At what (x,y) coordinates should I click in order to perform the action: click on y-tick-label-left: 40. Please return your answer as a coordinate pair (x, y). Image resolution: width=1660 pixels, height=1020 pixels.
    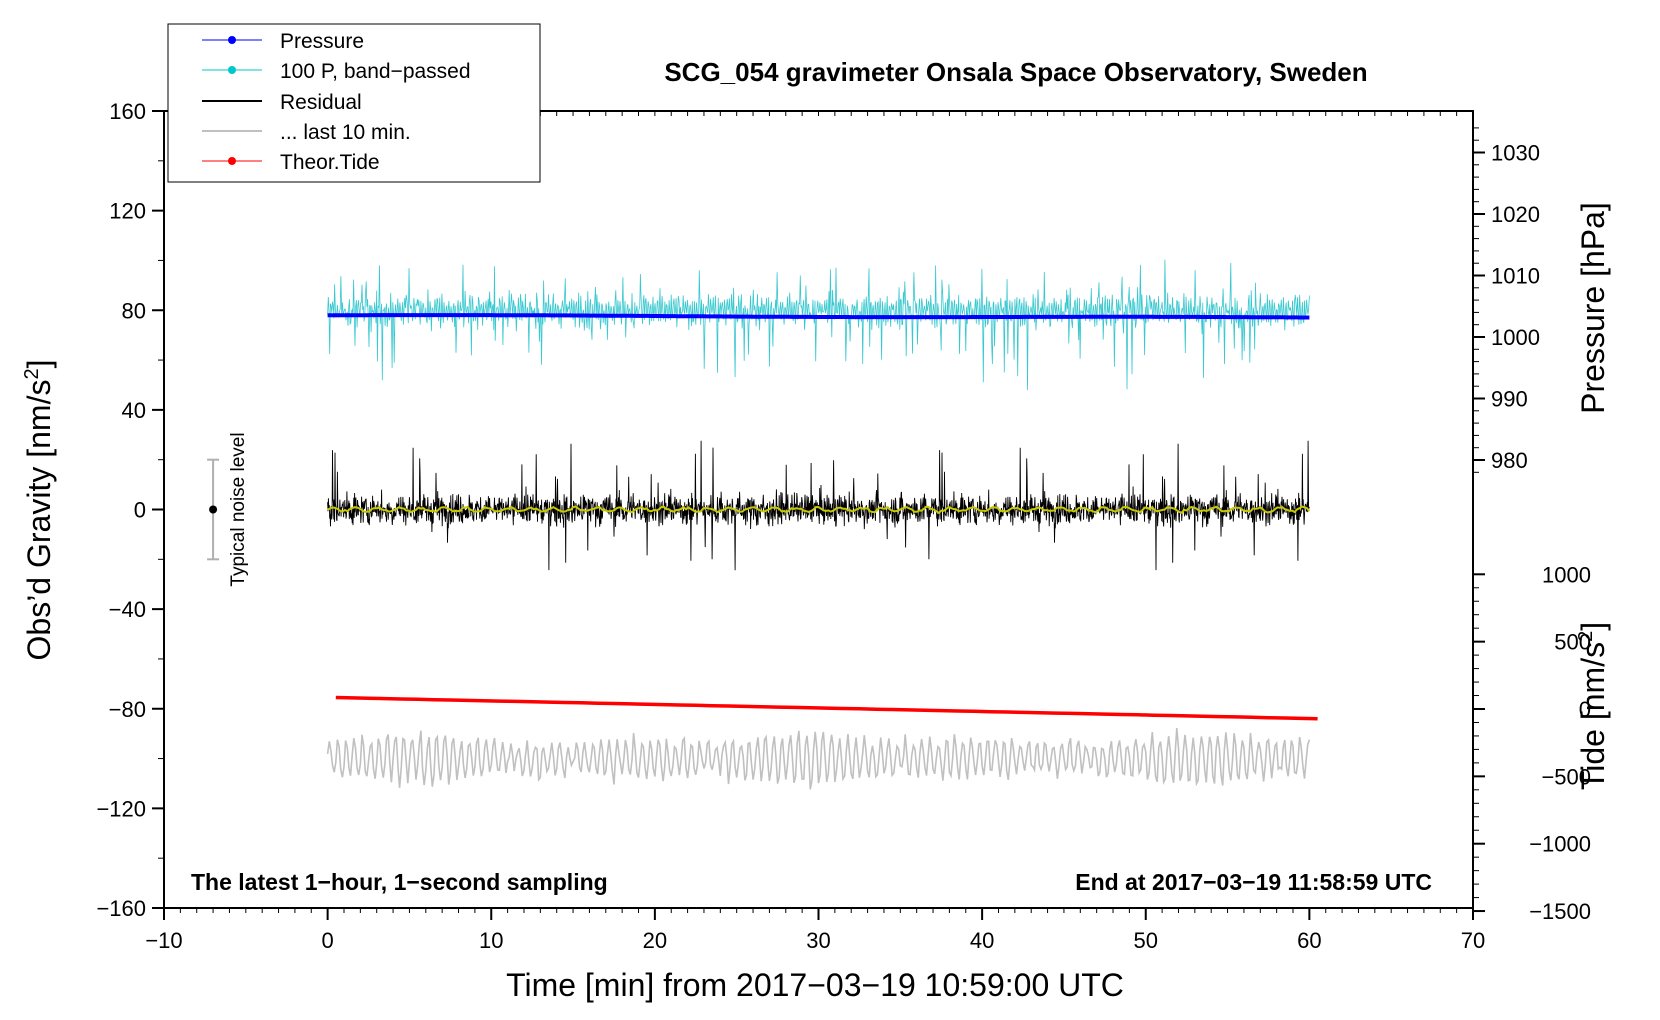
    Looking at the image, I should click on (134, 410).